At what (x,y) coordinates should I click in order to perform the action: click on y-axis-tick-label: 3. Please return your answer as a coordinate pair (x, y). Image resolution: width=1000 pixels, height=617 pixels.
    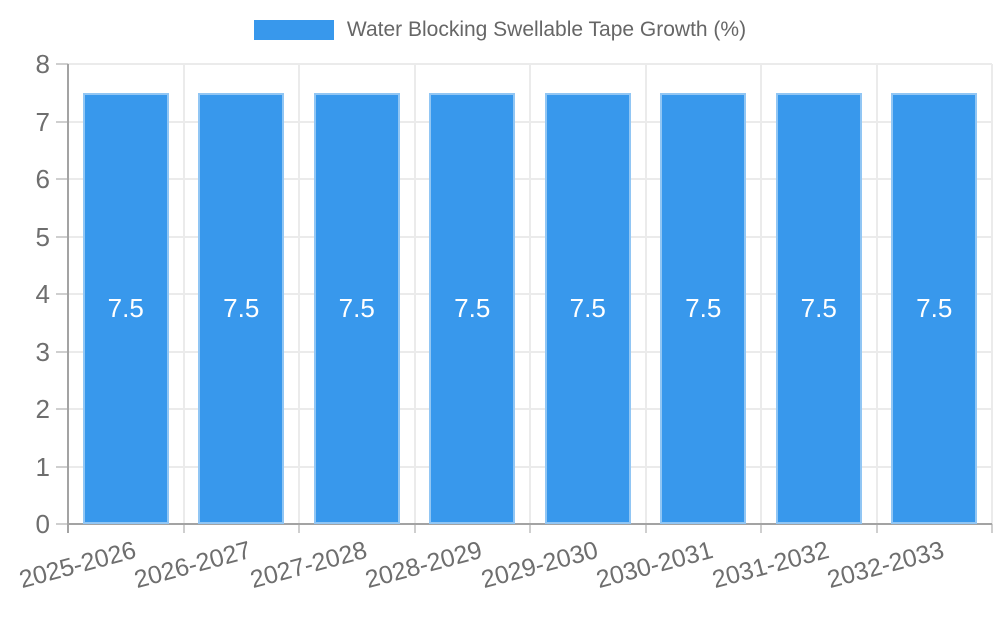
    Looking at the image, I should click on (42, 351).